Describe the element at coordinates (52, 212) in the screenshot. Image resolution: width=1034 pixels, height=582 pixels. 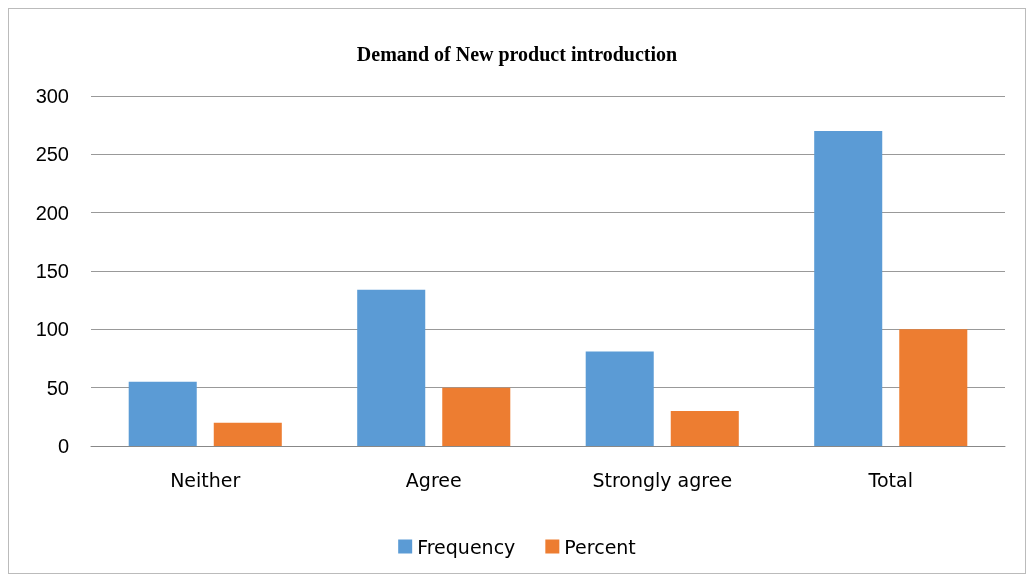
I see `y-tick-label: 200` at that location.